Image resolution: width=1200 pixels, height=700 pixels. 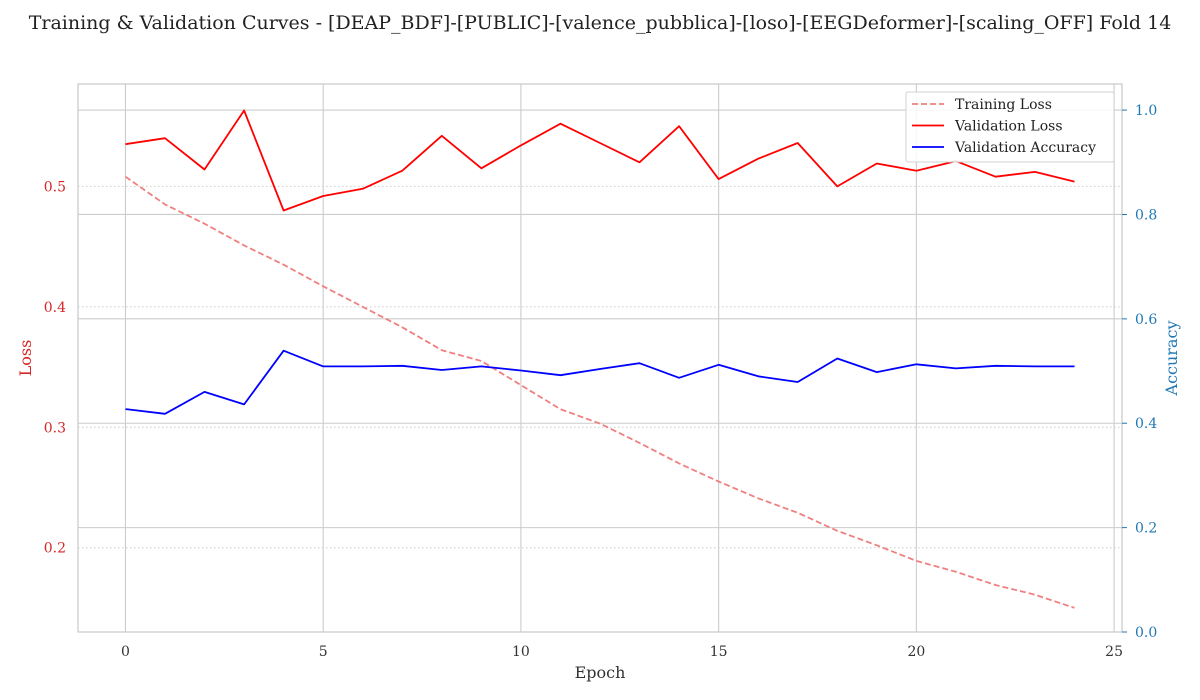 What do you see at coordinates (1025, 148) in the screenshot?
I see `legend-label: Validation Accuracy` at bounding box center [1025, 148].